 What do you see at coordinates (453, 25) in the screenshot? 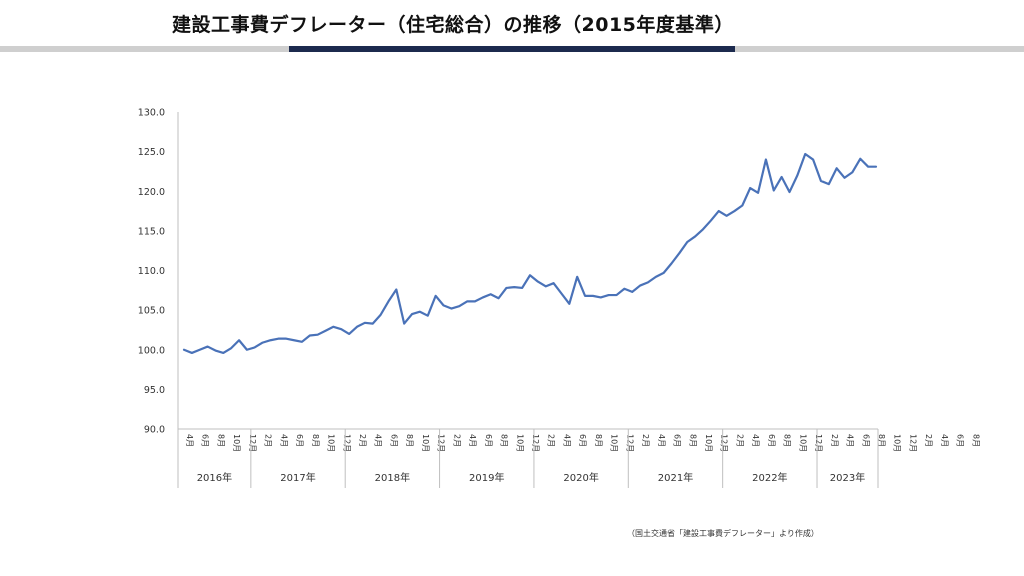
I see `chart-title: 建設工事費デフレーター（住宅総合）の推移（2015年度基準）` at bounding box center [453, 25].